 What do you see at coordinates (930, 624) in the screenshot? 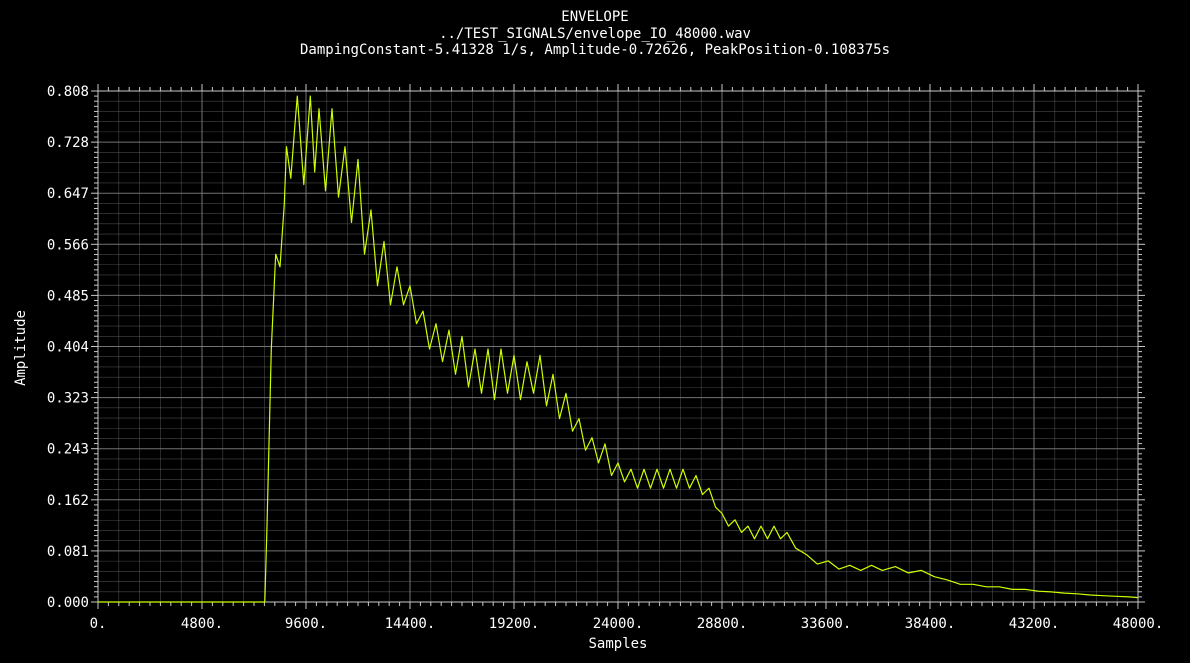
I see `x-tick-label: 38400.` at bounding box center [930, 624].